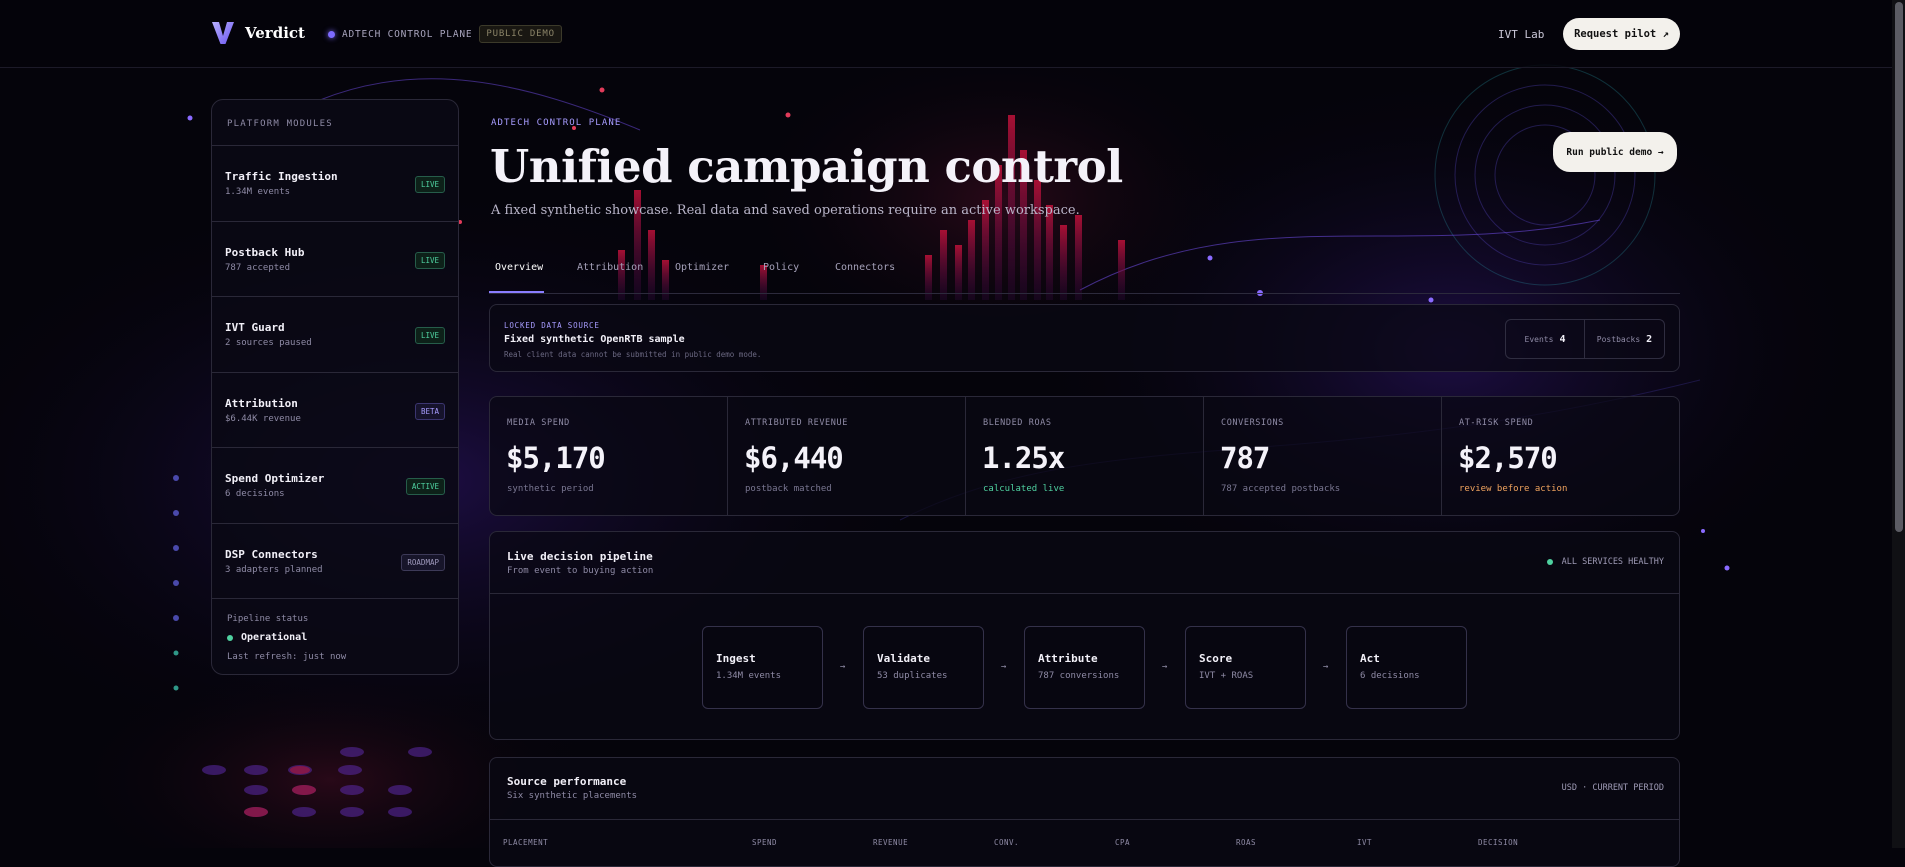  What do you see at coordinates (423, 562) in the screenshot?
I see `status-badge: ROADMAP` at bounding box center [423, 562].